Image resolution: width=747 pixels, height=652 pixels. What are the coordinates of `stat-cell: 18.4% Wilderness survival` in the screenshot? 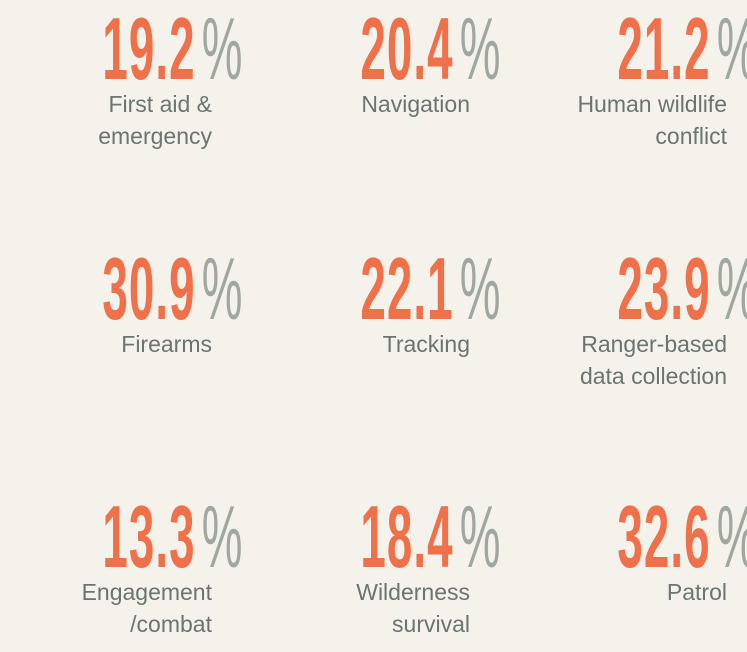 It's located at (365, 566).